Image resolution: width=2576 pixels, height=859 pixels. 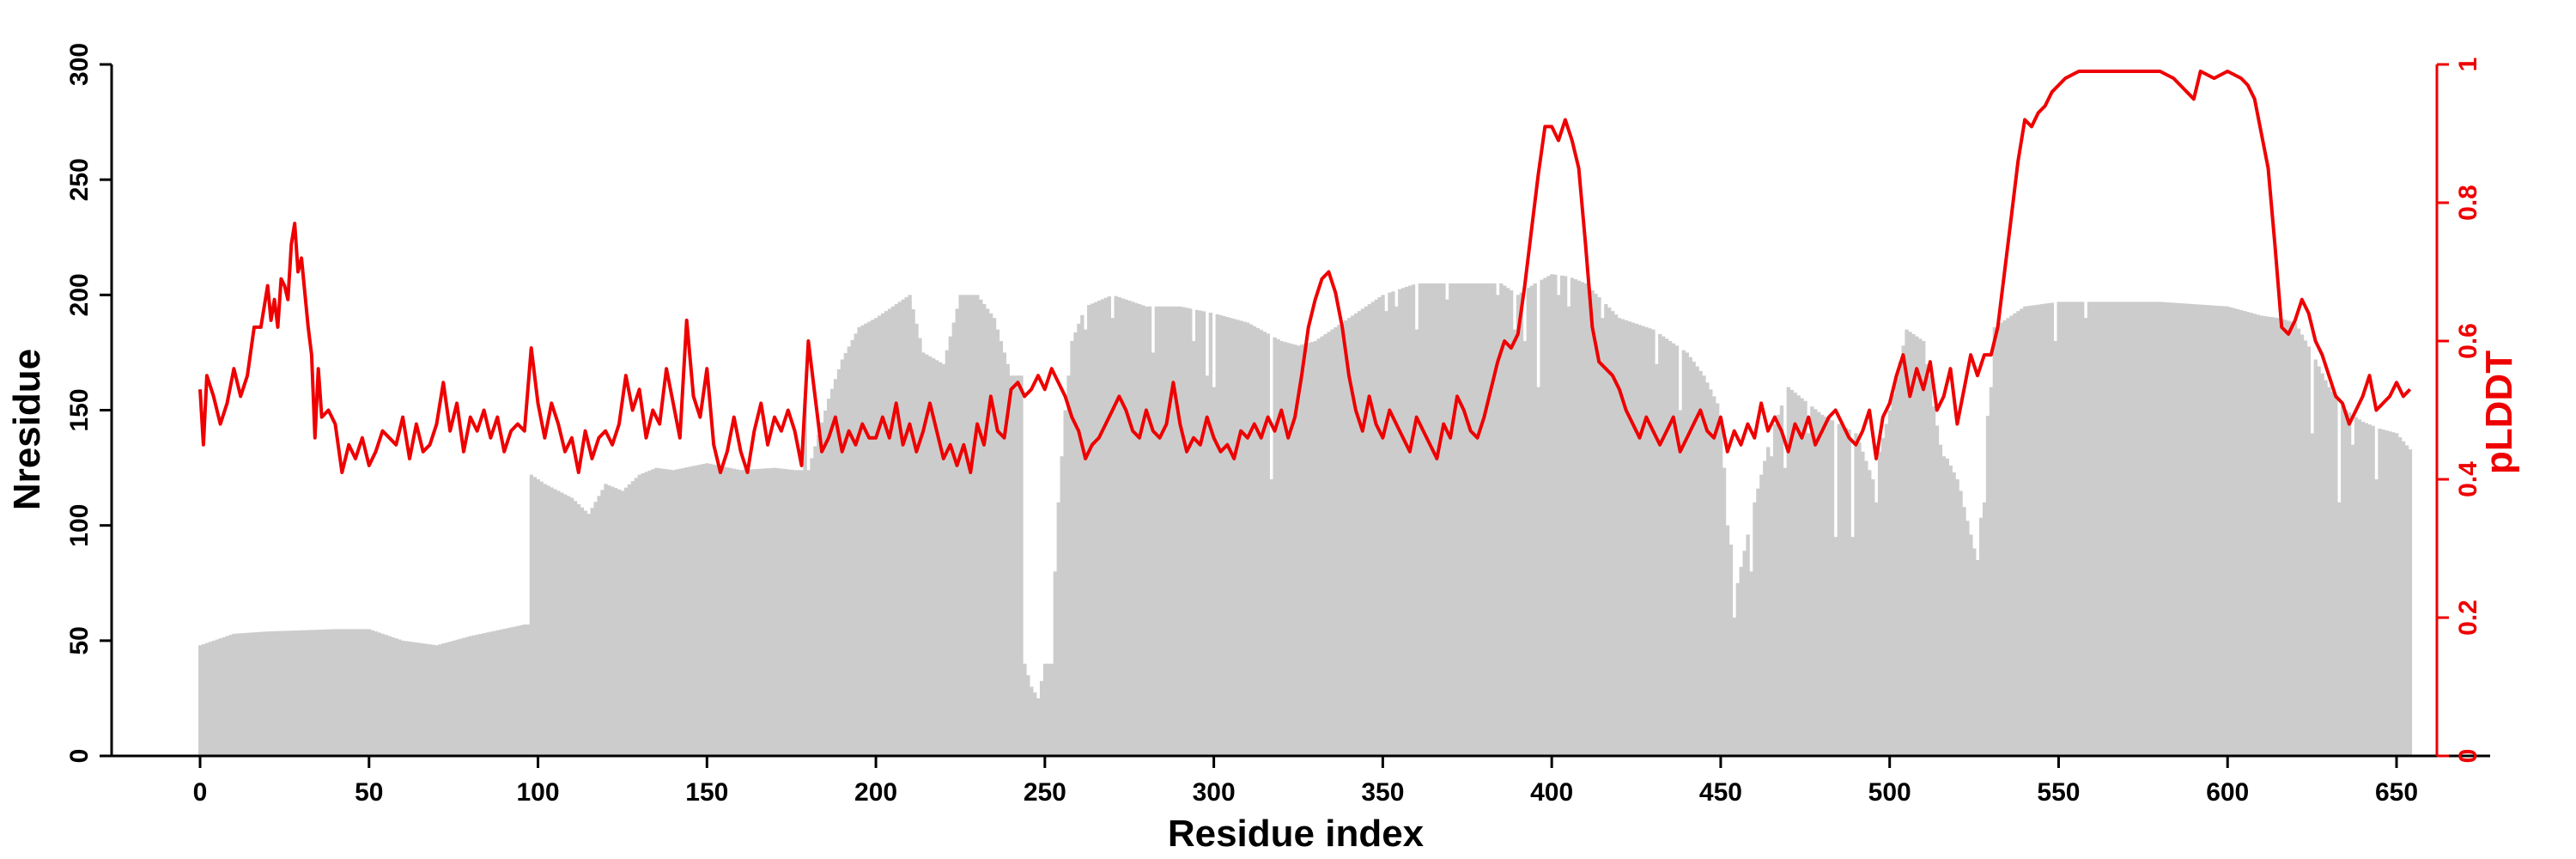 I want to click on x-tick-label: 250, so click(x=1045, y=793).